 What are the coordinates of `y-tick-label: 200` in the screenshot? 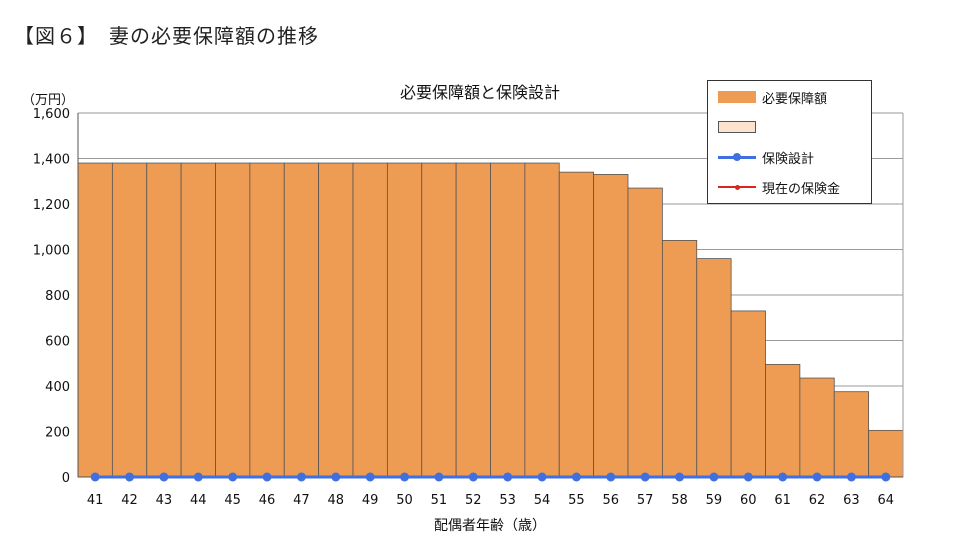 It's located at (57, 433).